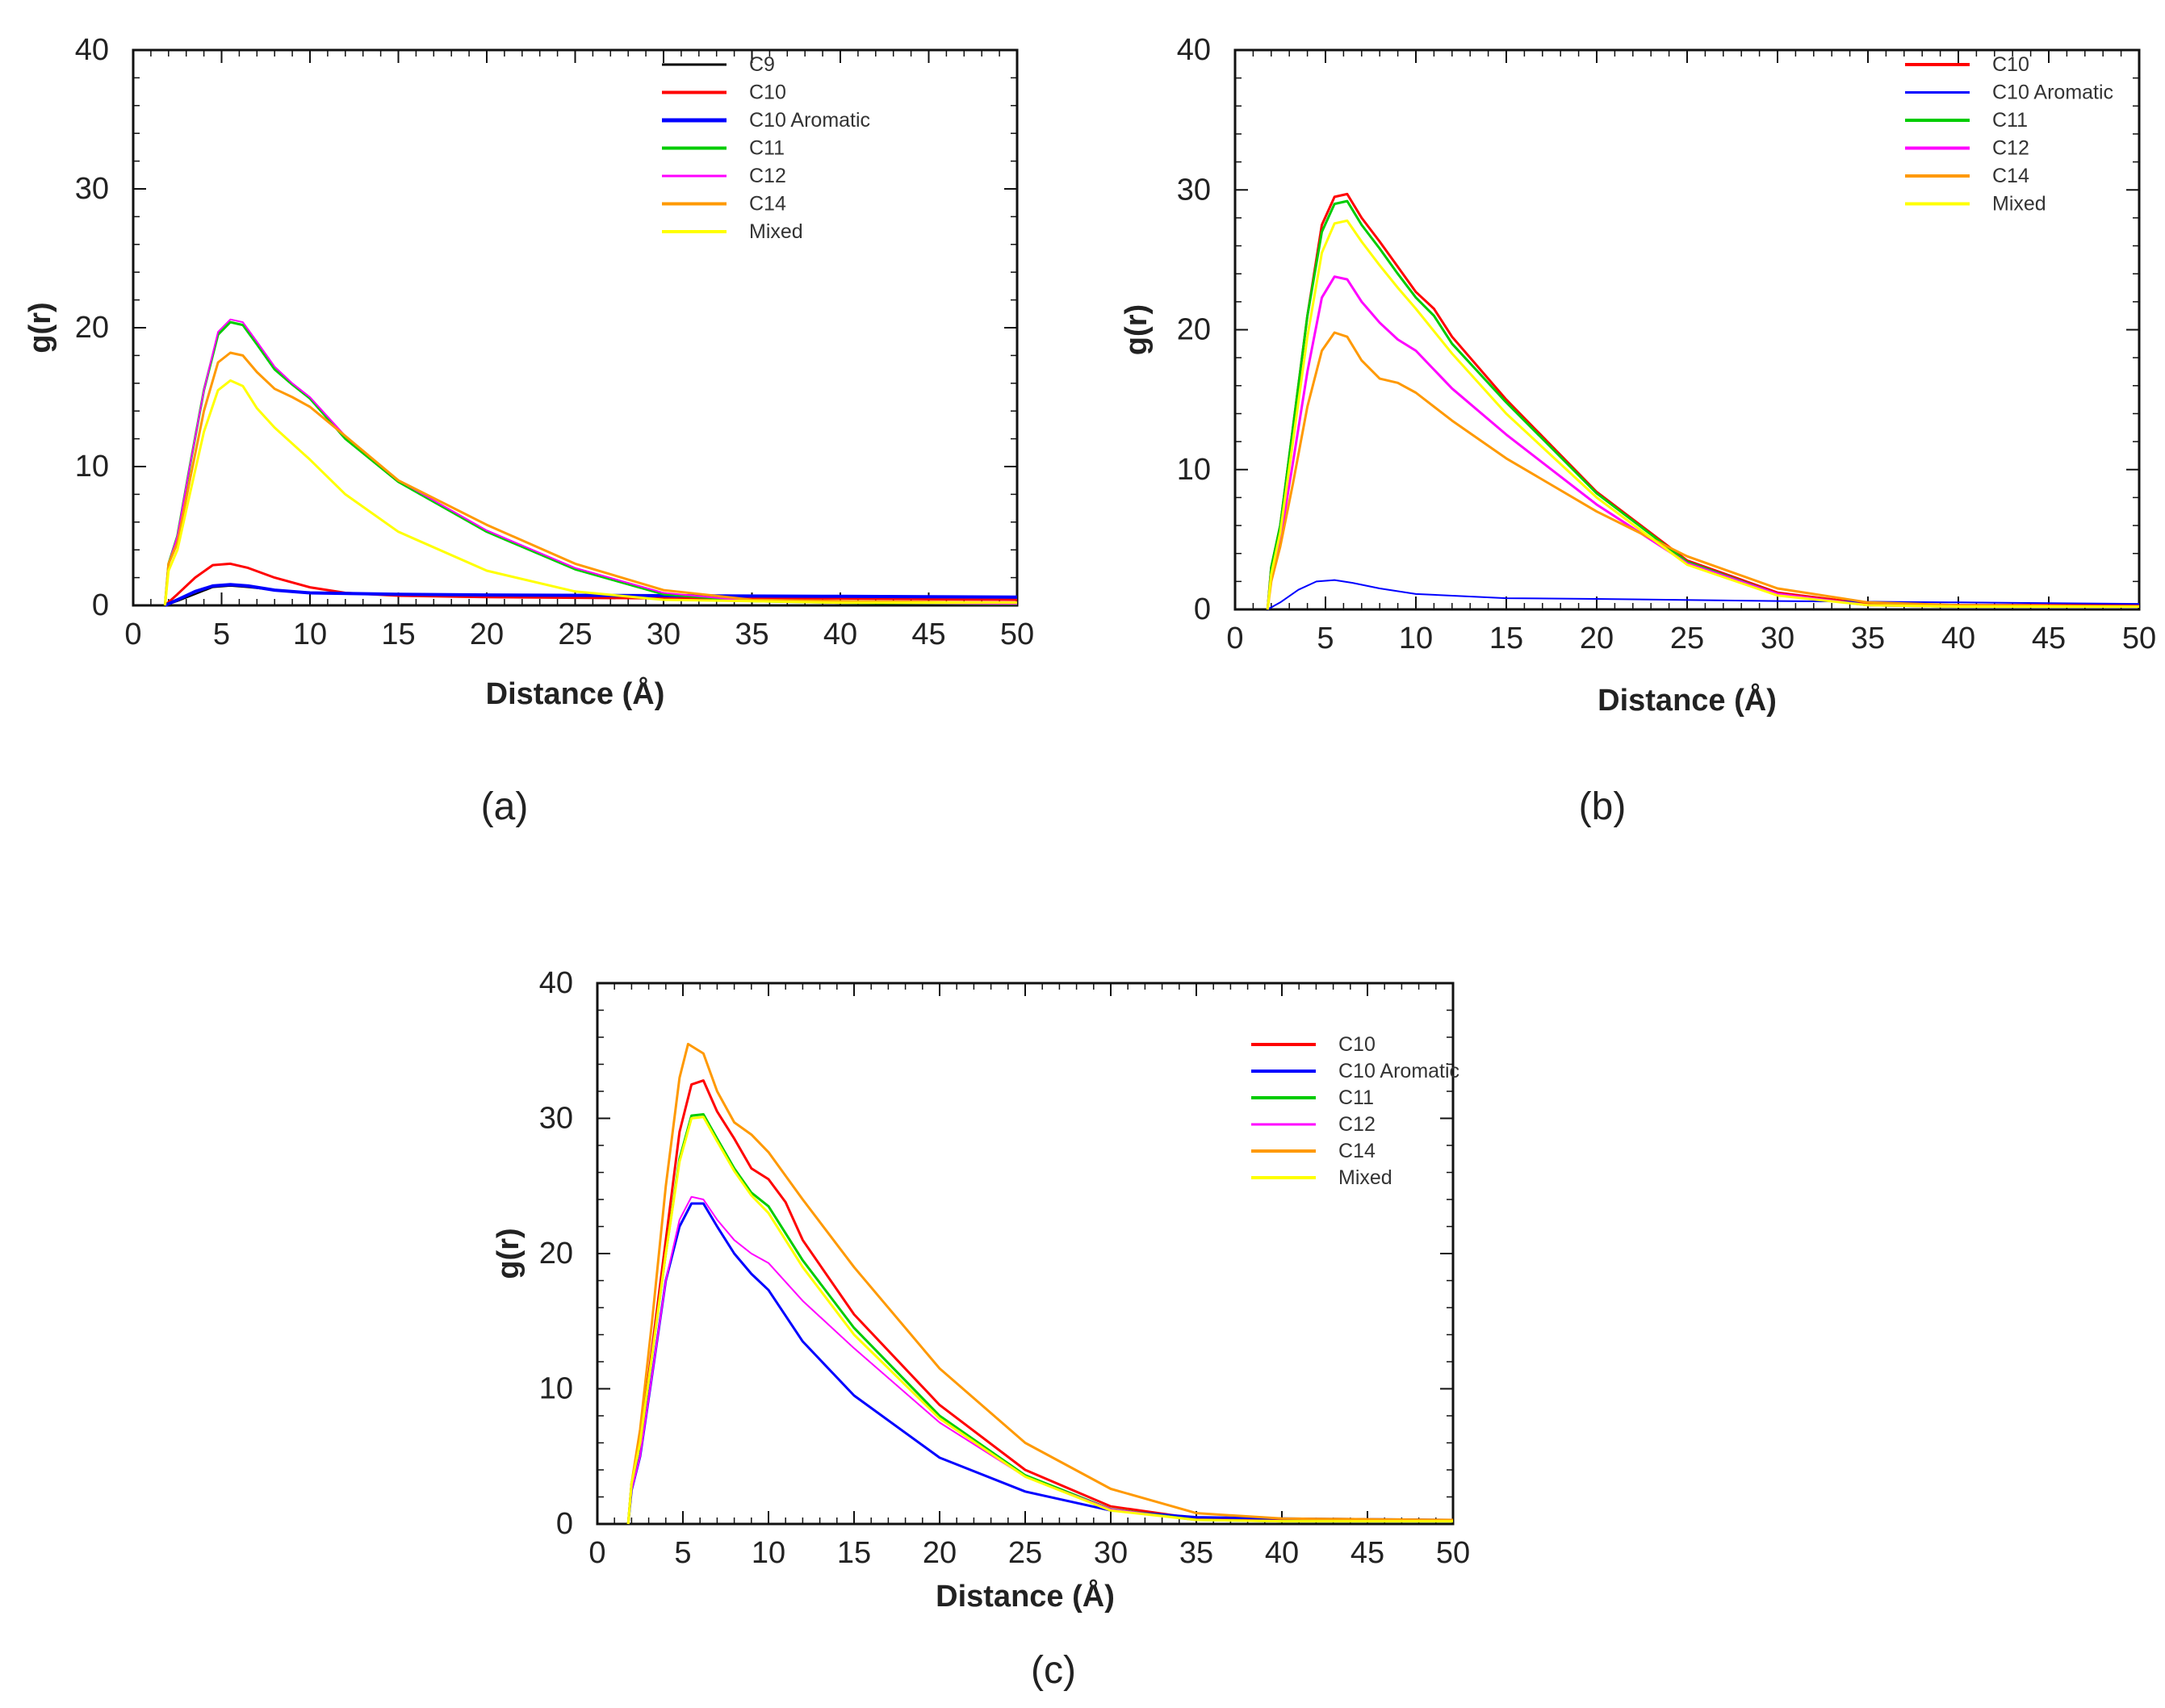 This screenshot has height=1708, width=2165. What do you see at coordinates (1603, 807) in the screenshot?
I see `panel-label: (b)` at bounding box center [1603, 807].